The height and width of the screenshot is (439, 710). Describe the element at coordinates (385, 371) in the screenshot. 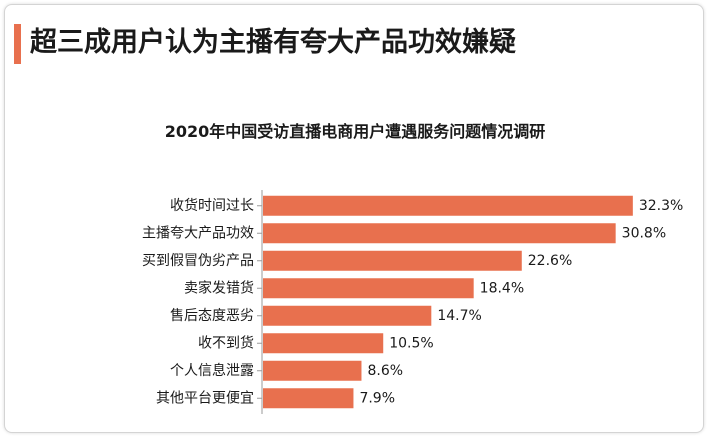

I see `value-label: 8.6%` at that location.